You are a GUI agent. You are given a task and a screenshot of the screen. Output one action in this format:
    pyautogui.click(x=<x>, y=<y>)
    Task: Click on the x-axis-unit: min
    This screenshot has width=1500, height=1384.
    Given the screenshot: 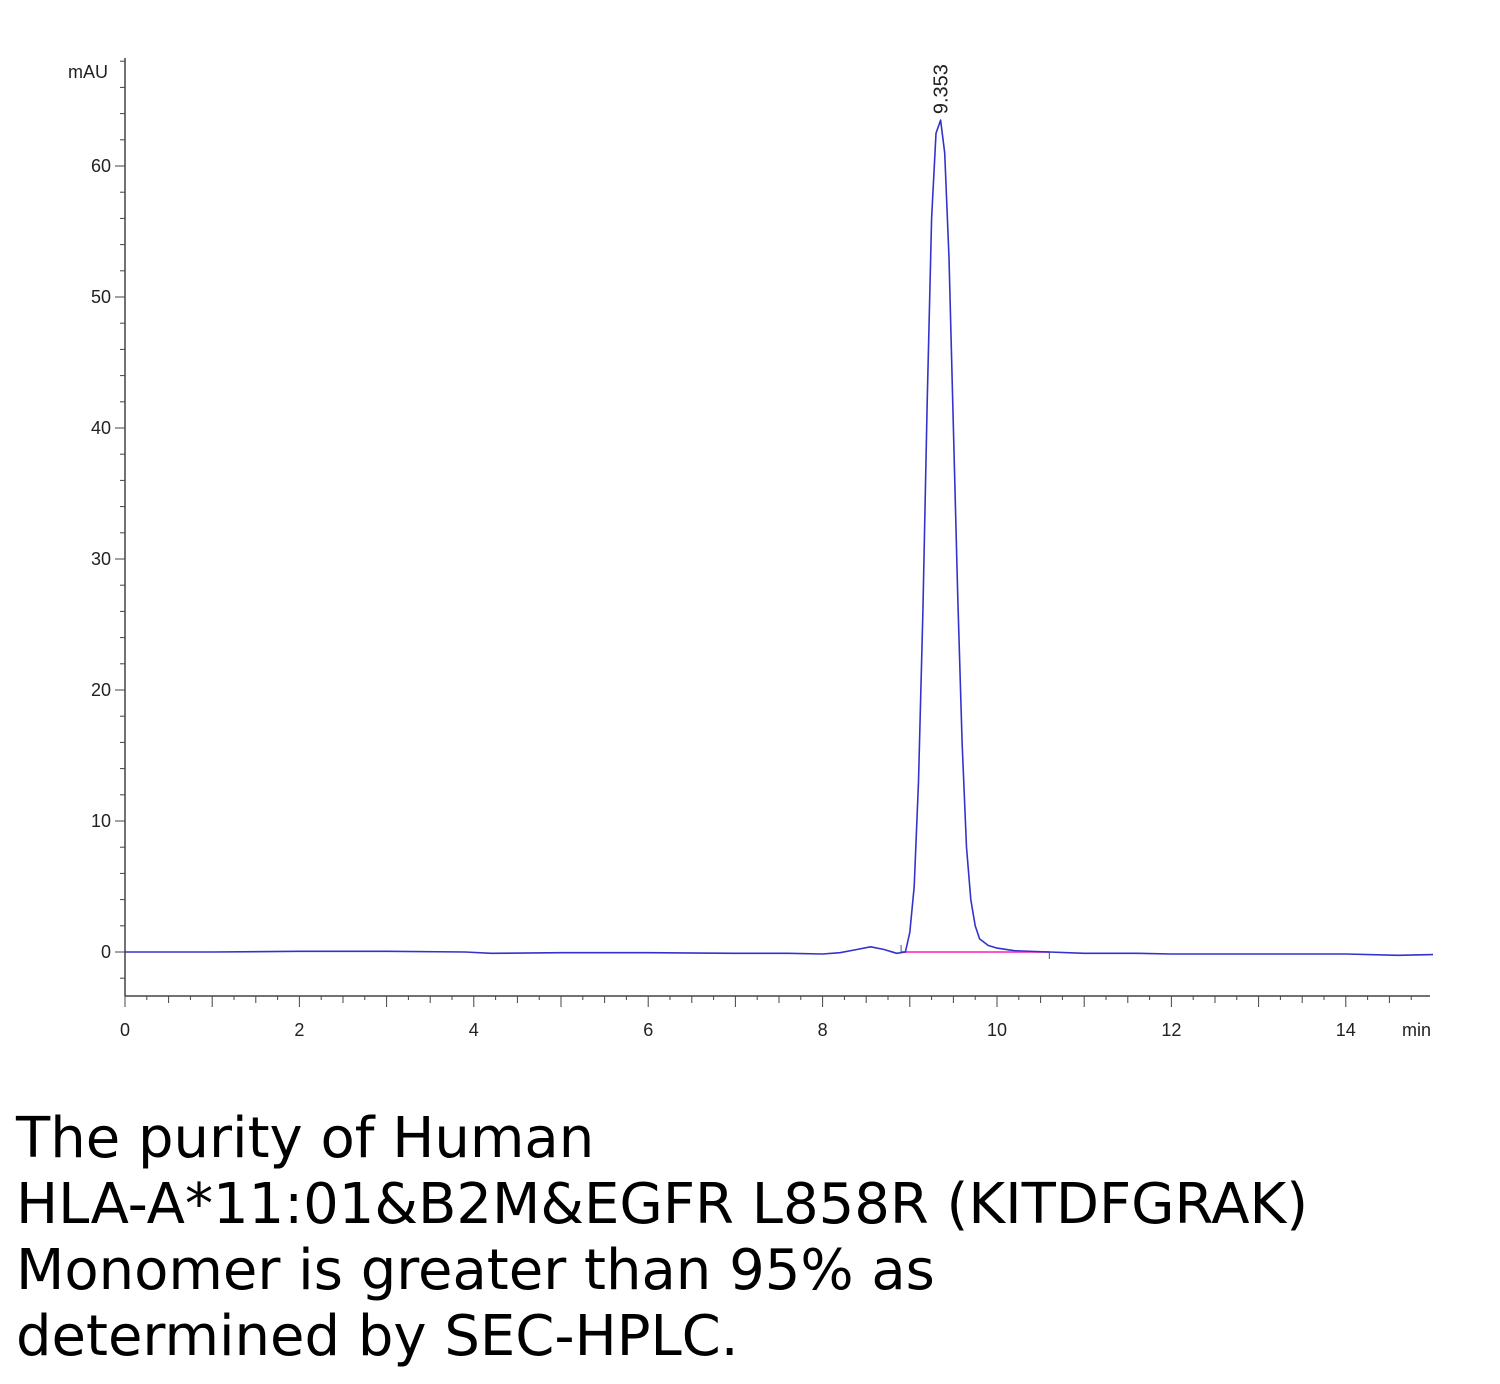 What is the action you would take?
    pyautogui.click(x=1416, y=1030)
    